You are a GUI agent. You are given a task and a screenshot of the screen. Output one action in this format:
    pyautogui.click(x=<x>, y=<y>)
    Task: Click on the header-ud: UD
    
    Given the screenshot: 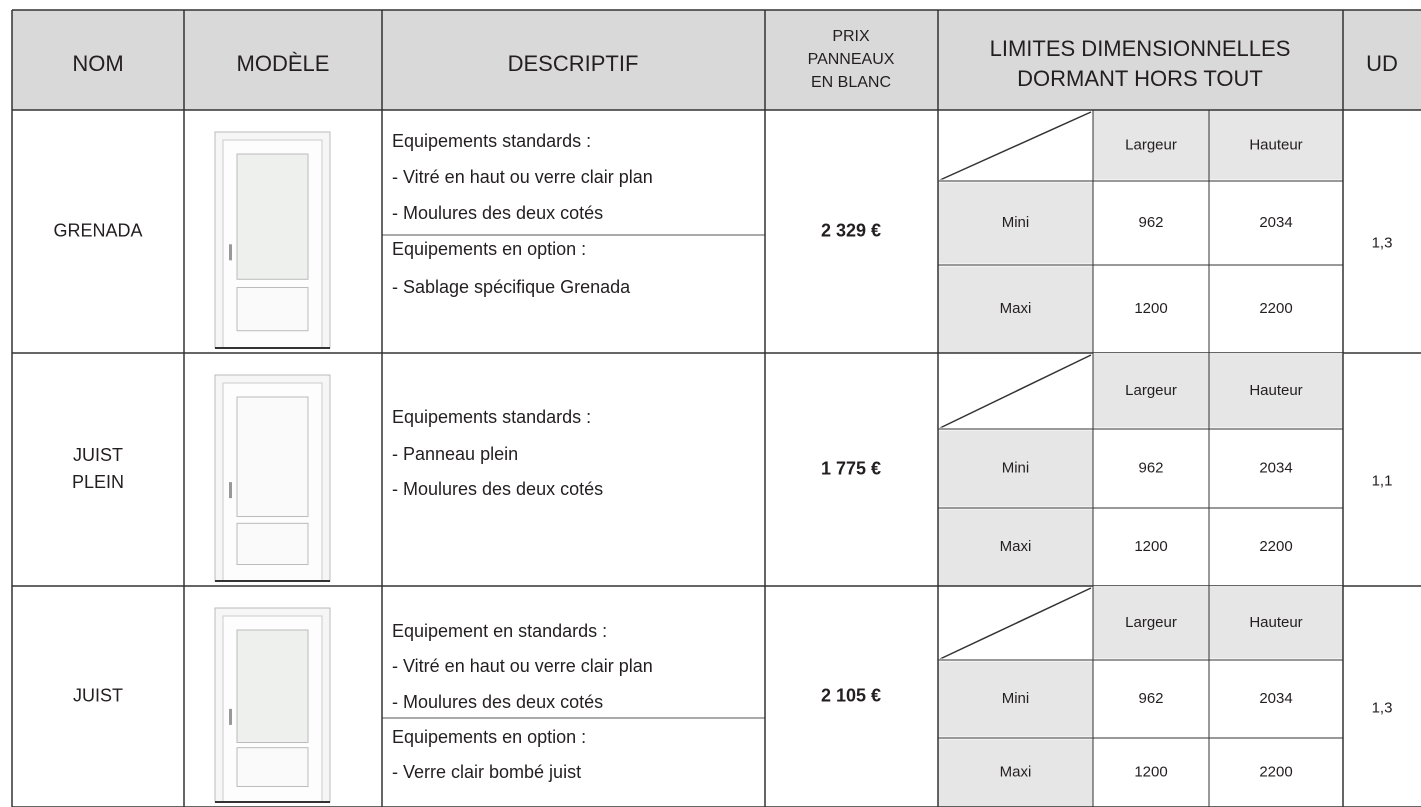 What is the action you would take?
    pyautogui.click(x=1382, y=63)
    